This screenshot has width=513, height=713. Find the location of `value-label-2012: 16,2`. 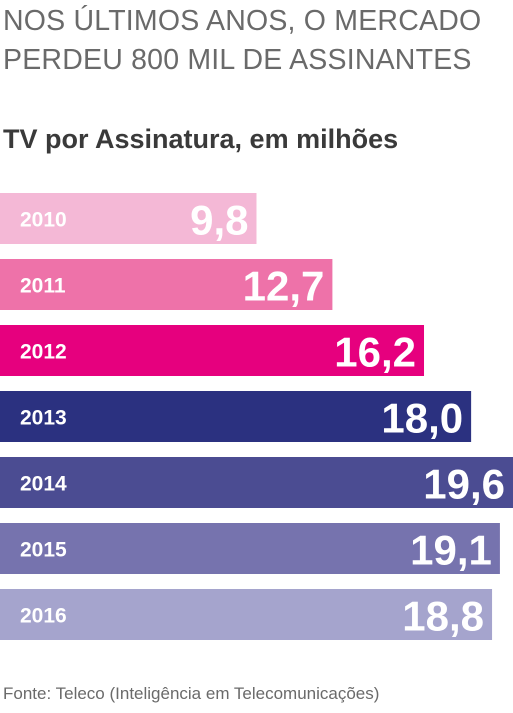

value-label-2012: 16,2 is located at coordinates (375, 352).